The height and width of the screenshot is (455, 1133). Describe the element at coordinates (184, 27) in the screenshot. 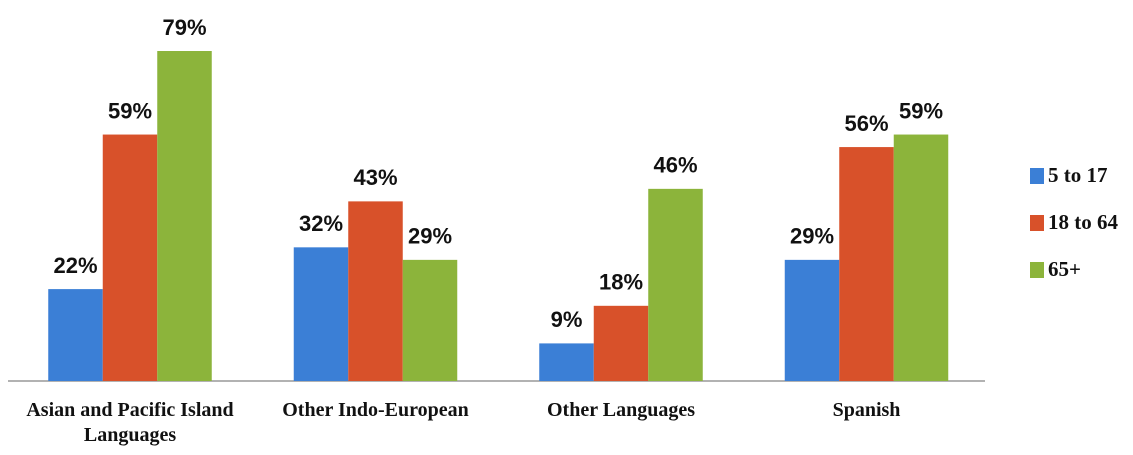

I see `data-label: 79%` at that location.